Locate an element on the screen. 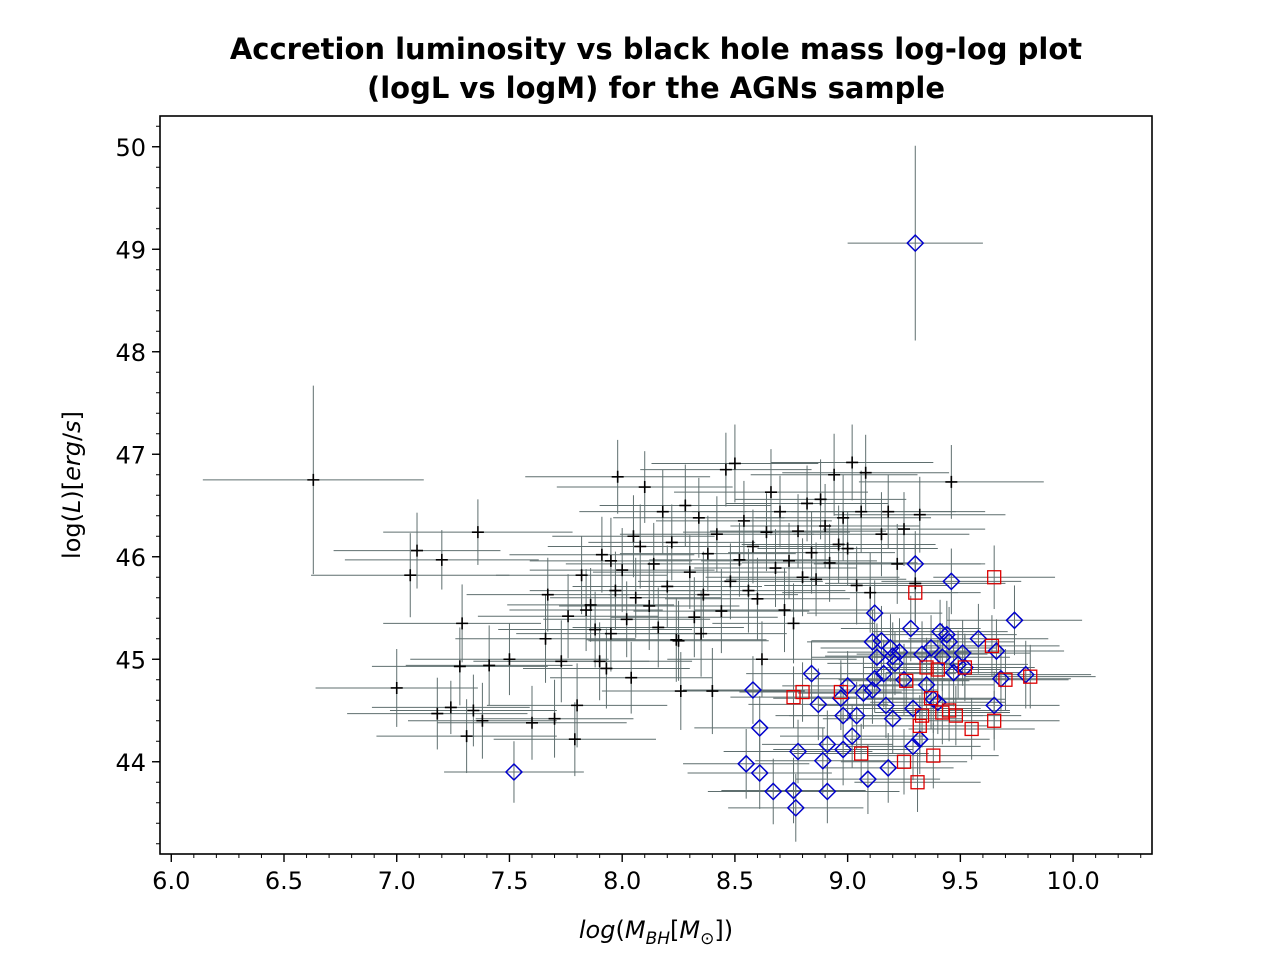 The height and width of the screenshot is (960, 1280). x-tick-label: 8.0 is located at coordinates (622, 881).